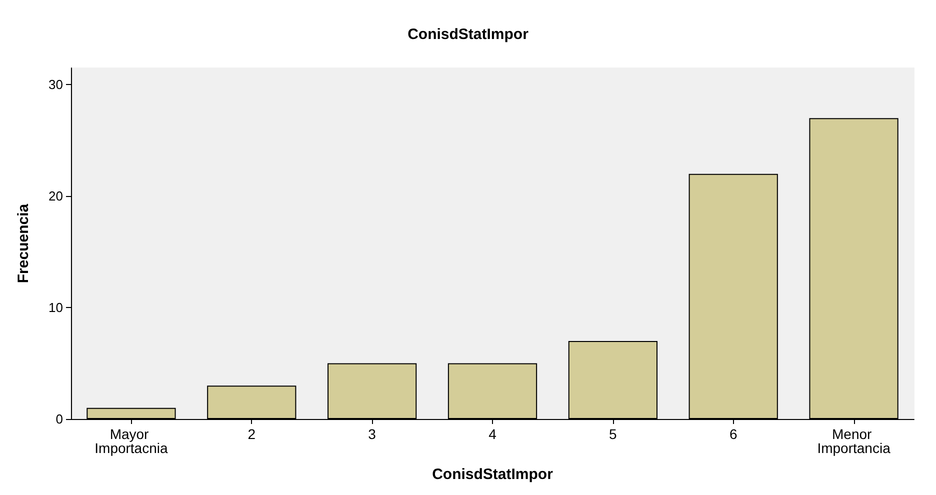 This screenshot has width=936, height=495. What do you see at coordinates (55, 196) in the screenshot?
I see `y-tick-label: 20` at bounding box center [55, 196].